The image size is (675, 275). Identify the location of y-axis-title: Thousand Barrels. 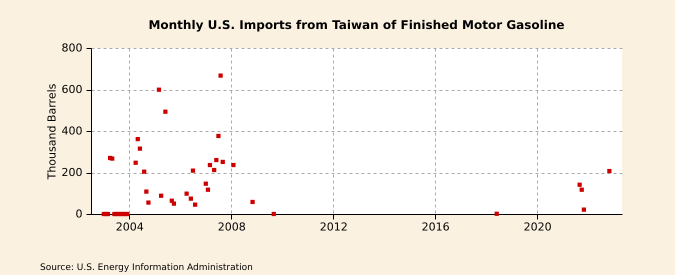
(52, 131).